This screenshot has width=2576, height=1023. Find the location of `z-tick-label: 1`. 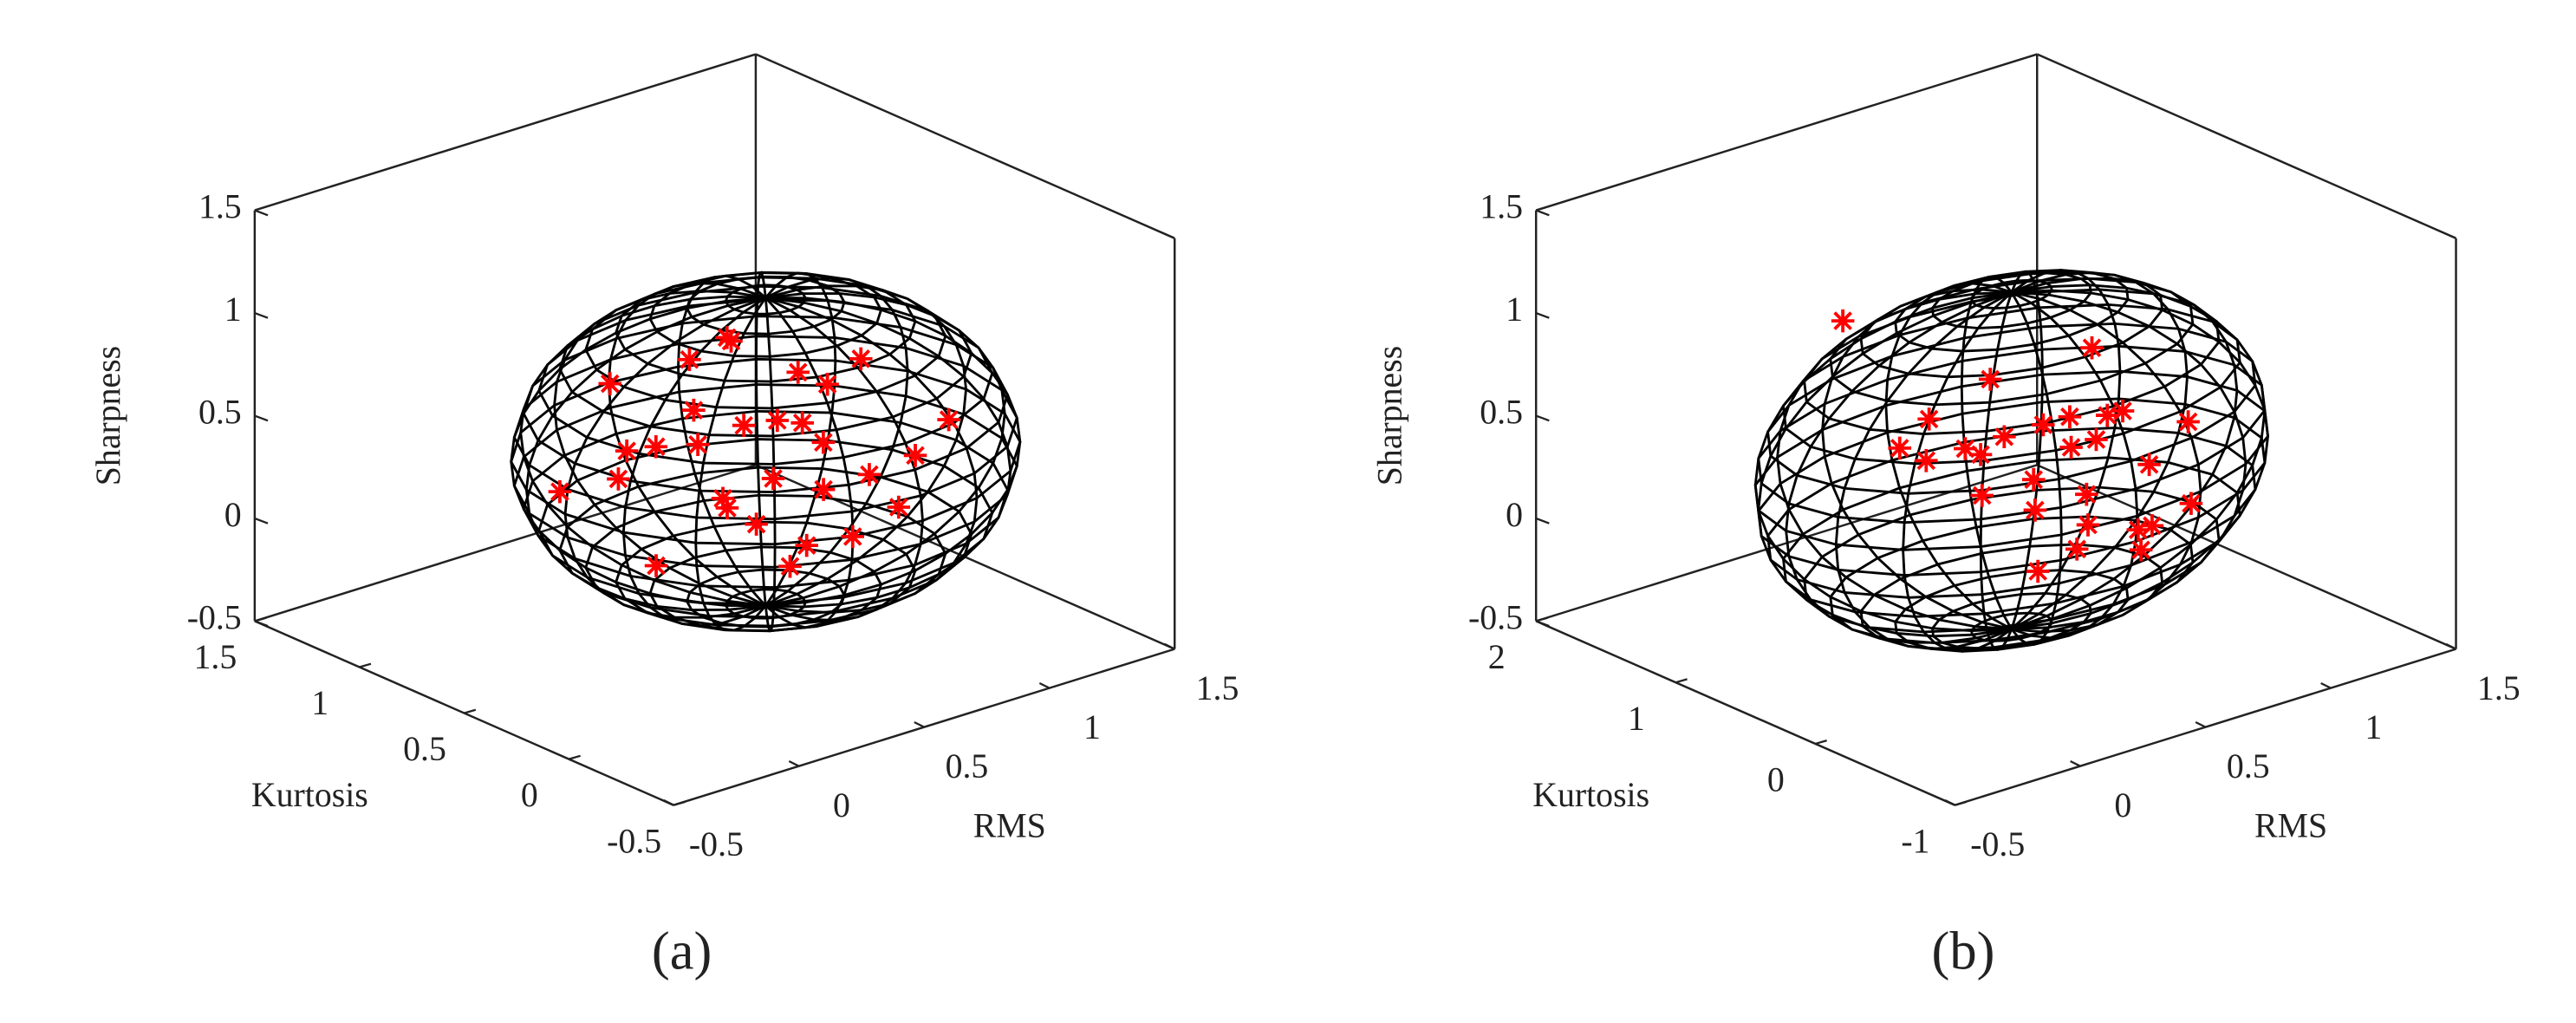

z-tick-label: 1 is located at coordinates (233, 309).